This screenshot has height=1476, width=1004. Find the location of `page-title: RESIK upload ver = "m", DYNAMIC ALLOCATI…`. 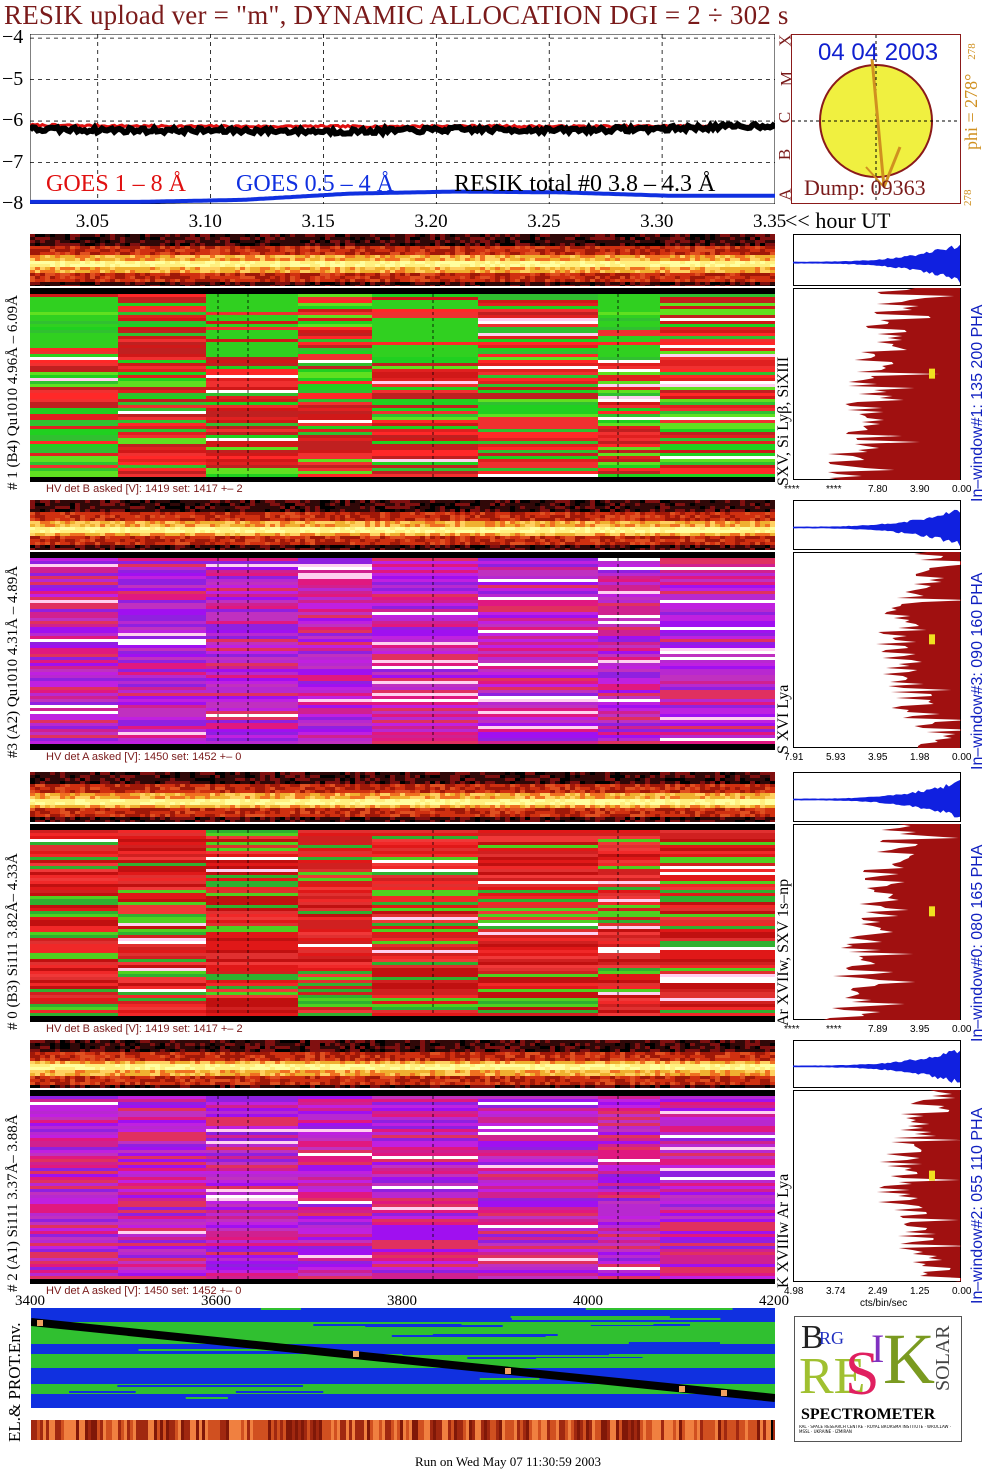

page-title: RESIK upload ver = "m", DYNAMIC ALLOCATI… is located at coordinates (396, 15).